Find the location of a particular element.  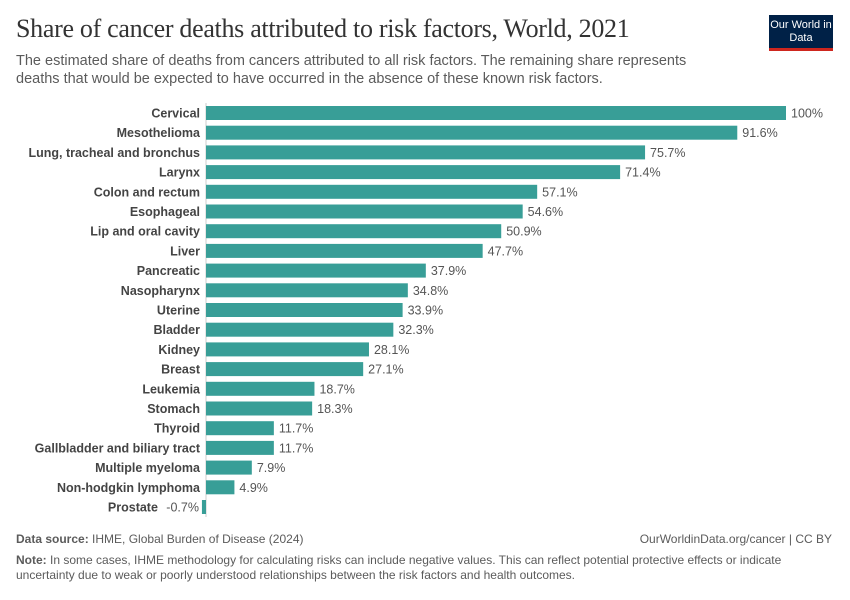

category-label: Uterine is located at coordinates (178, 311).